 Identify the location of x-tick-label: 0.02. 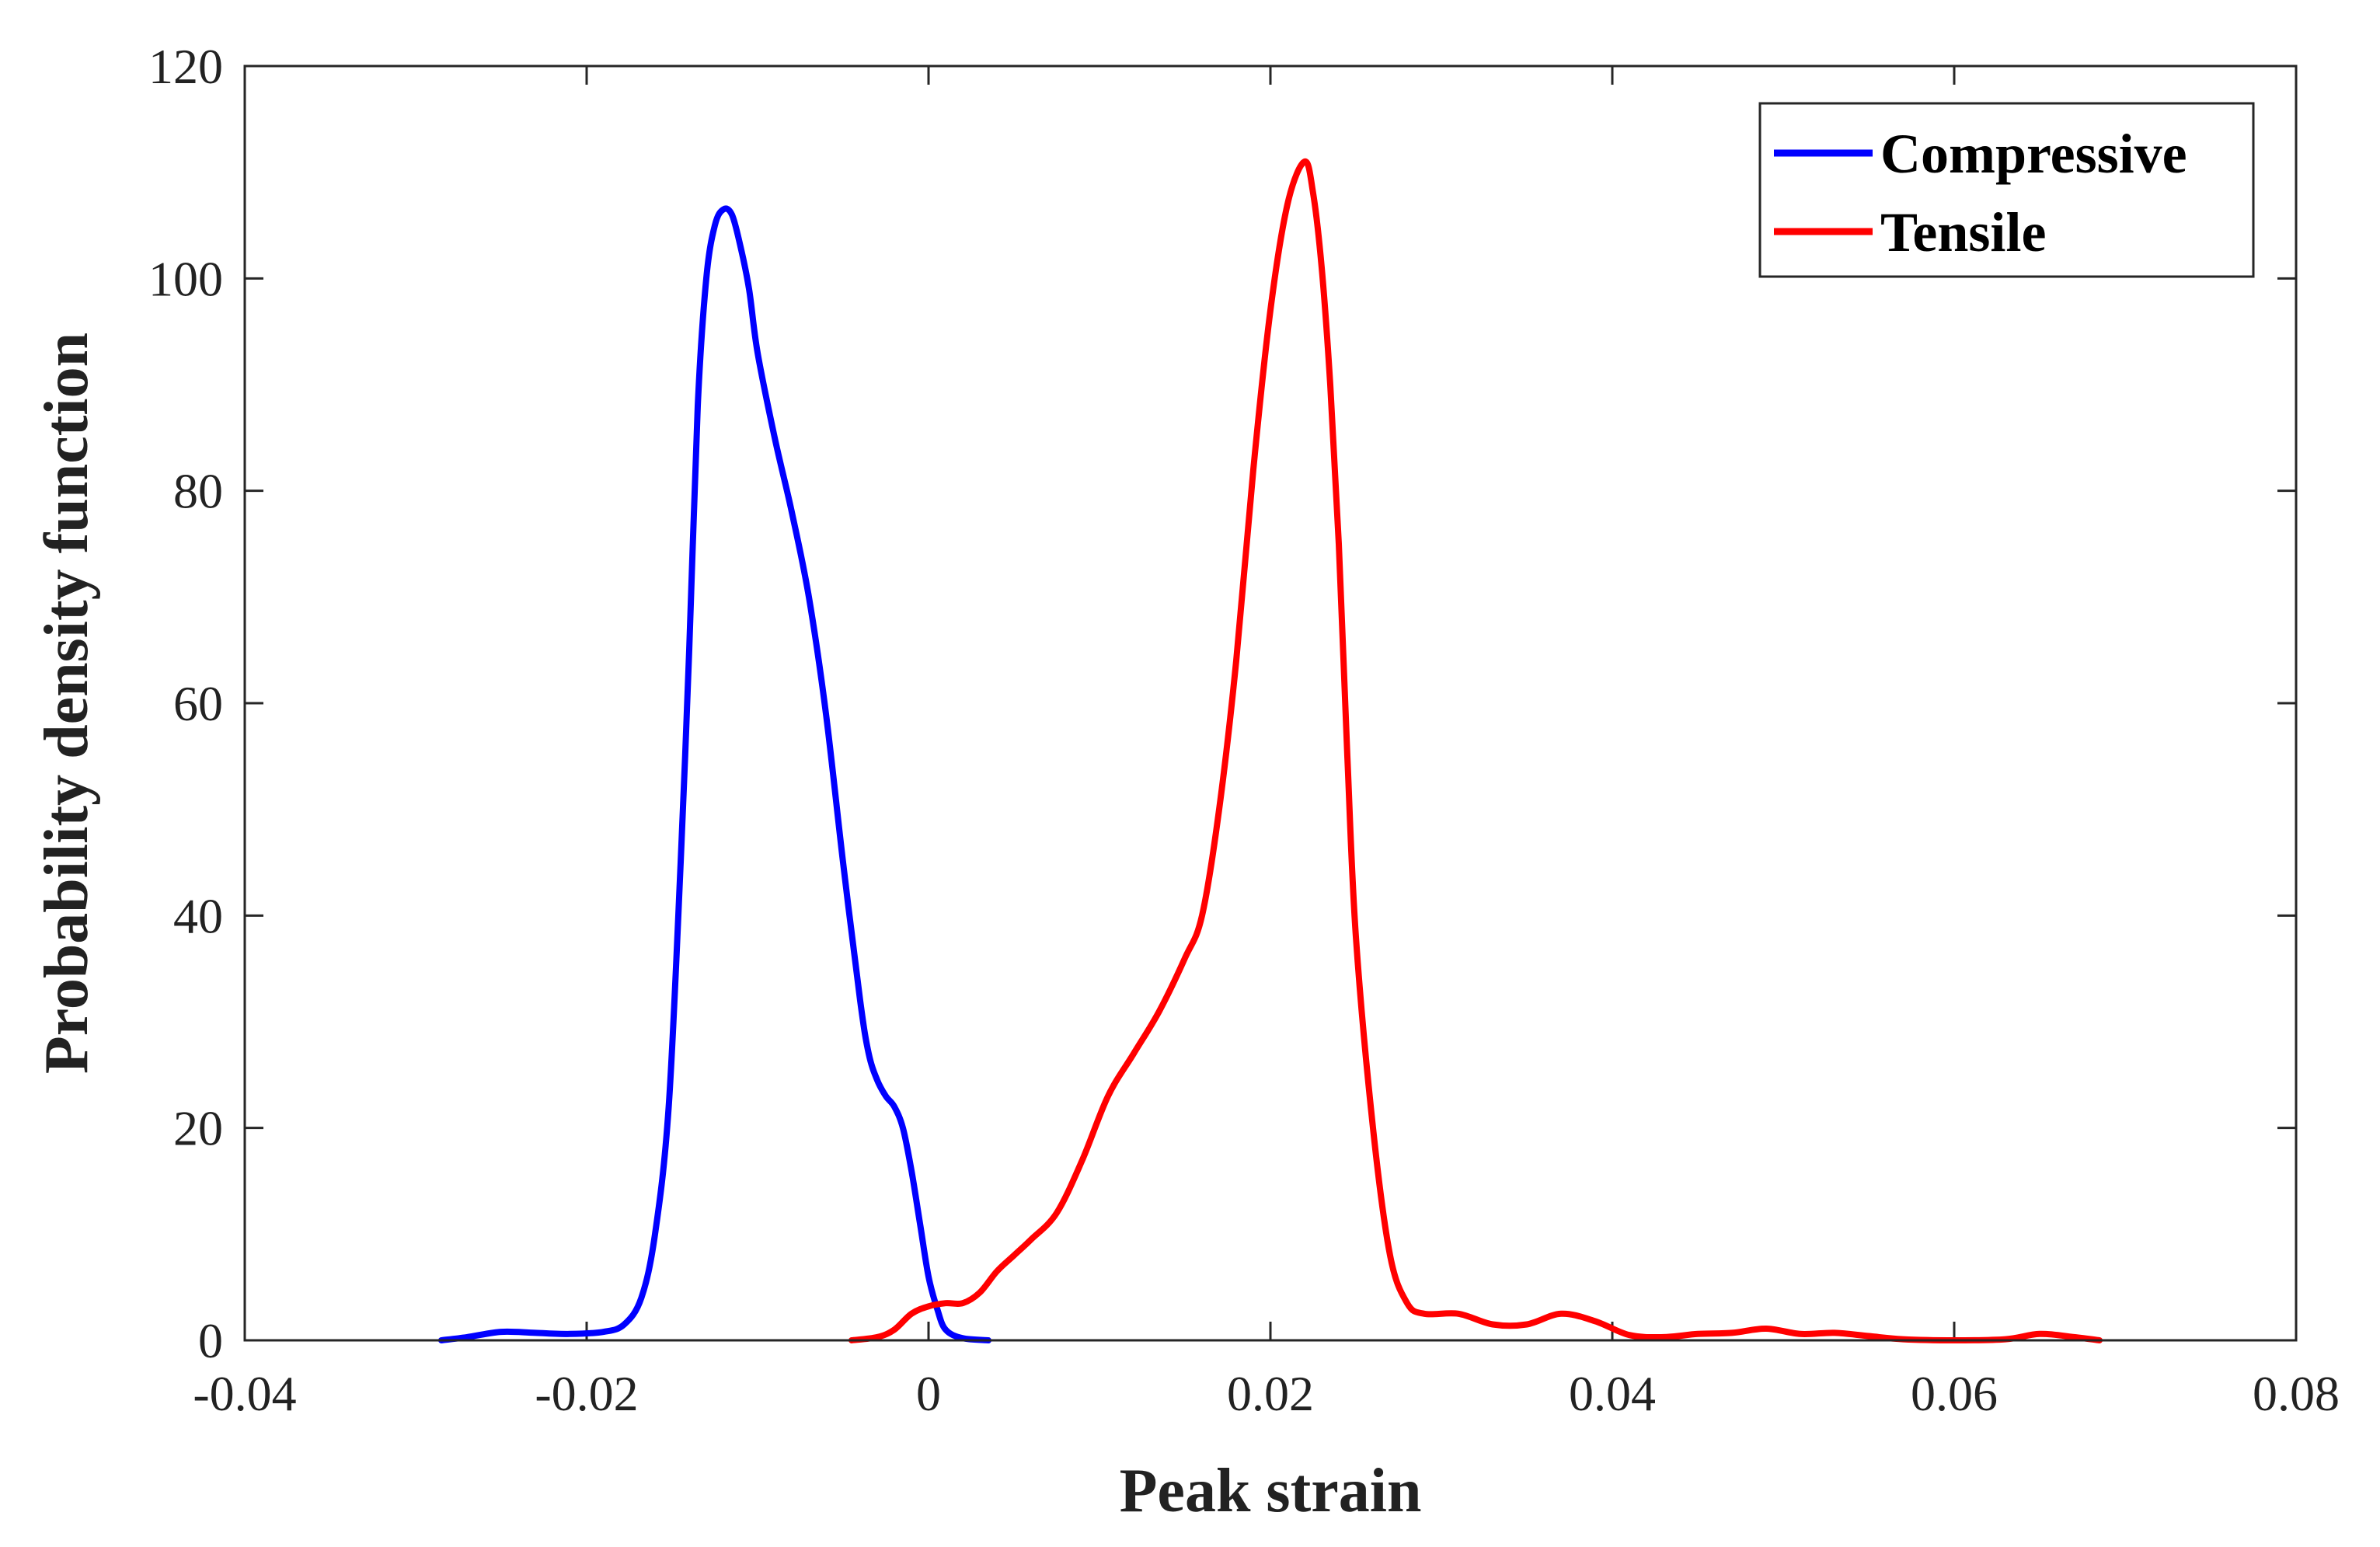
(1270, 1394).